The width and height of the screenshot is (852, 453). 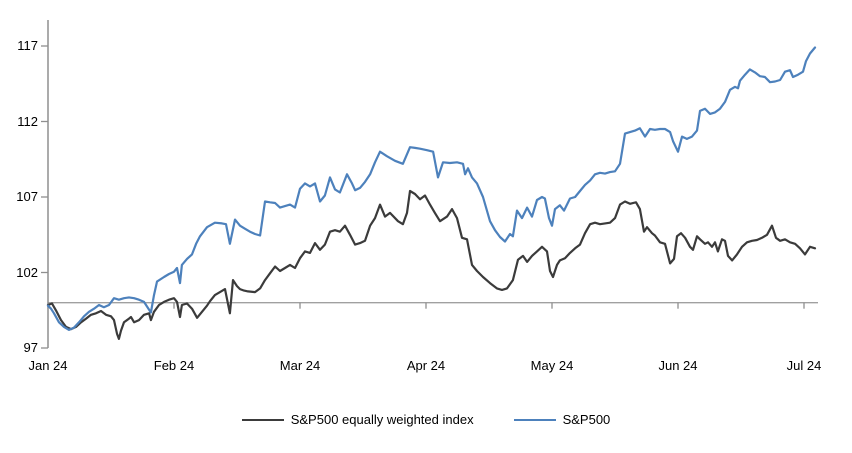 I want to click on legend-label-sp500: S&P500, so click(x=586, y=419).